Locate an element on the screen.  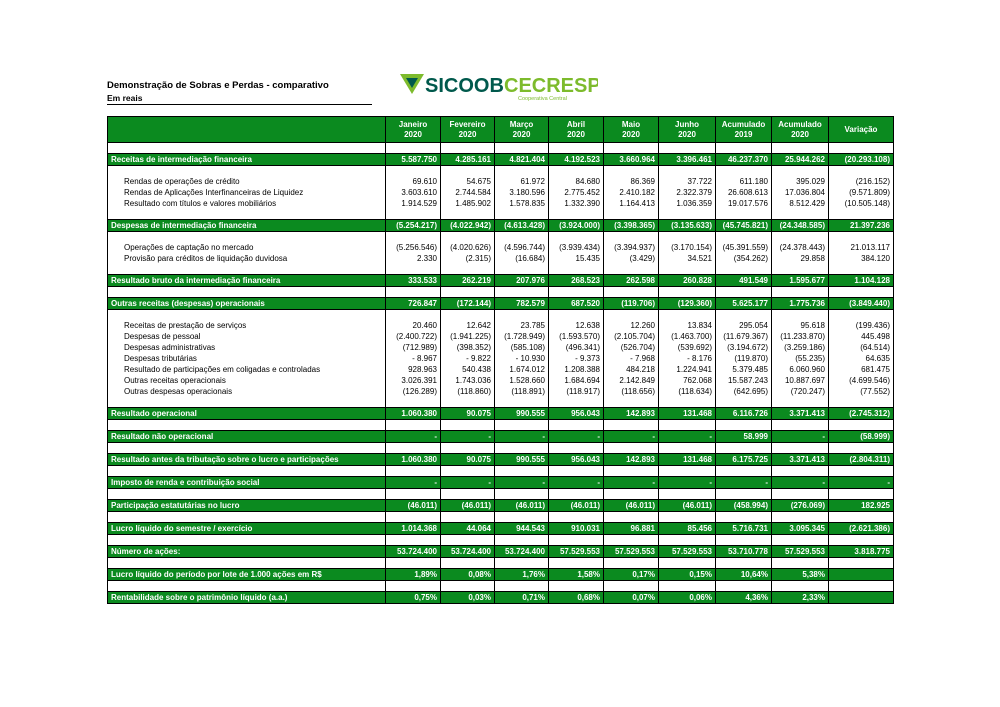
row-label: Participação estatutárias no lucro is located at coordinates (246, 505).